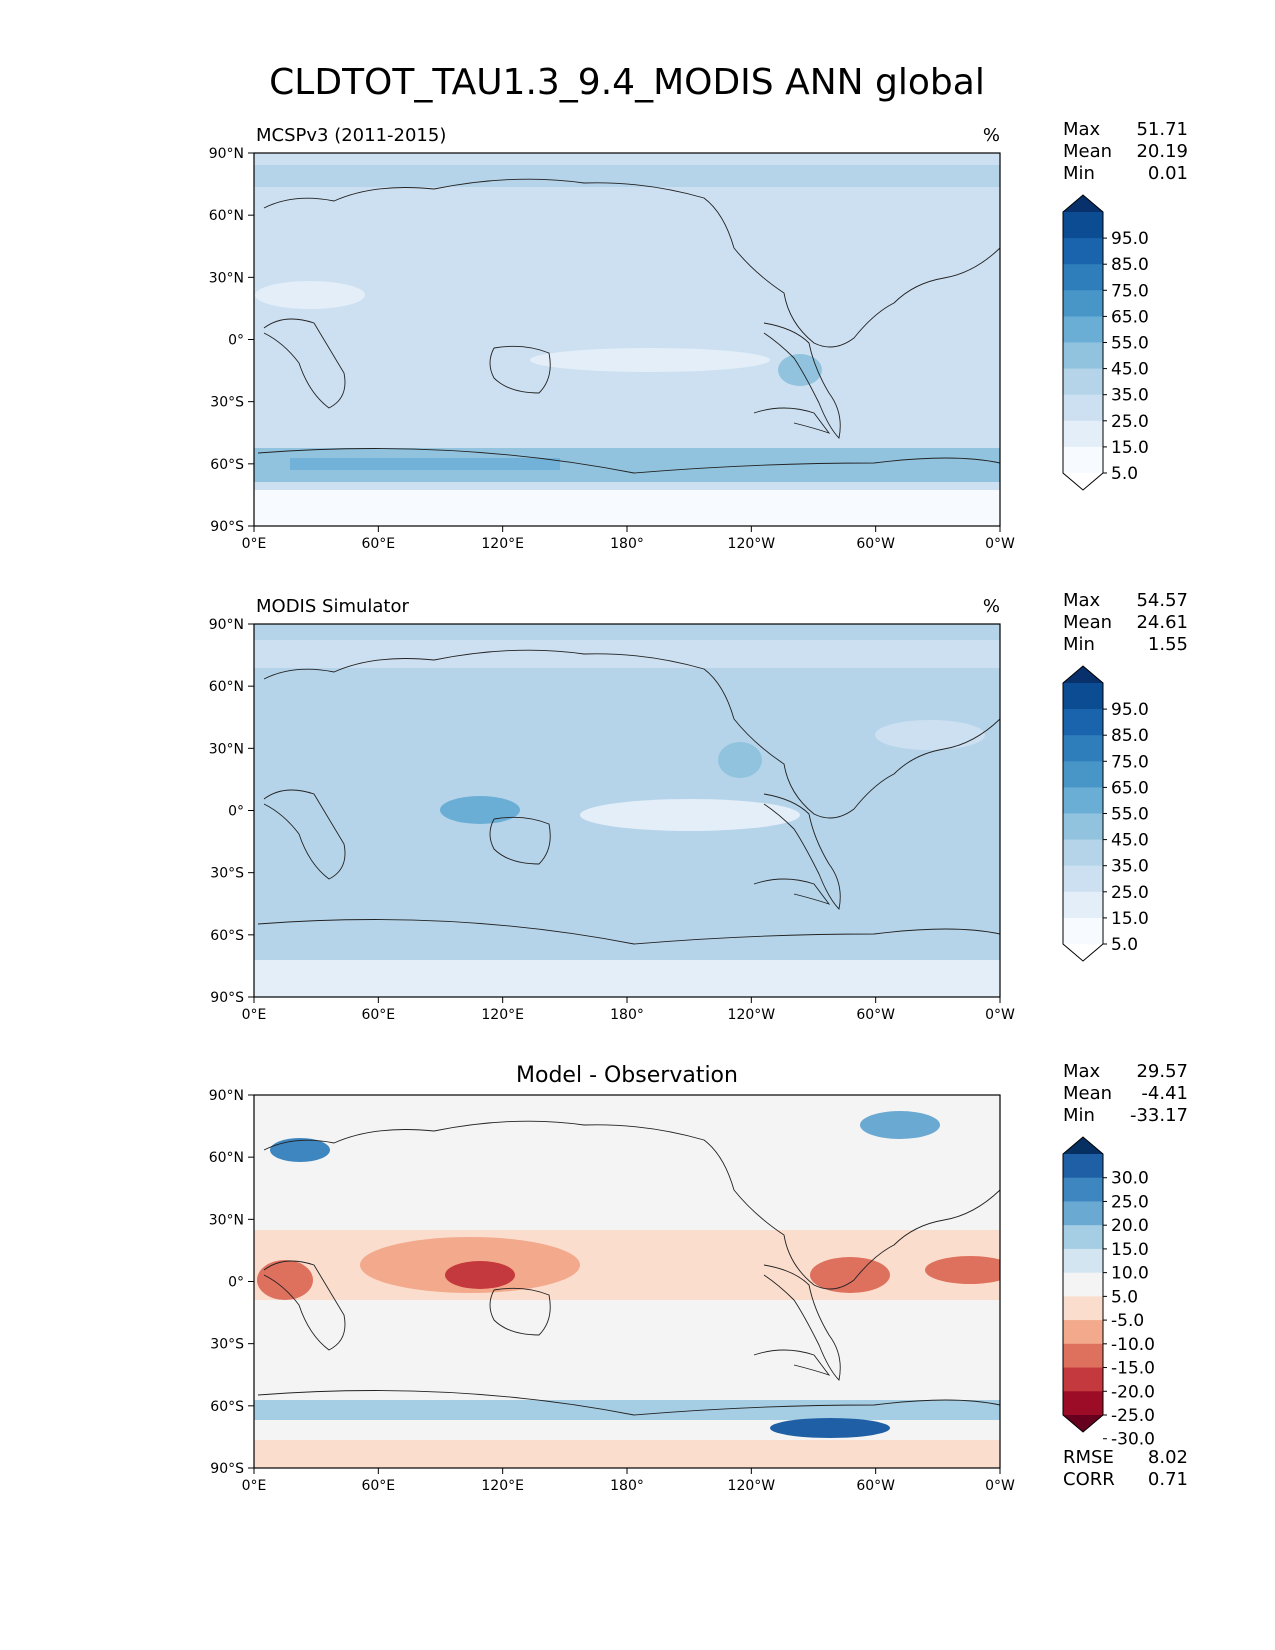 The height and width of the screenshot is (1650, 1275). What do you see at coordinates (627, 1454) in the screenshot?
I see `map-diff-antarctica` at bounding box center [627, 1454].